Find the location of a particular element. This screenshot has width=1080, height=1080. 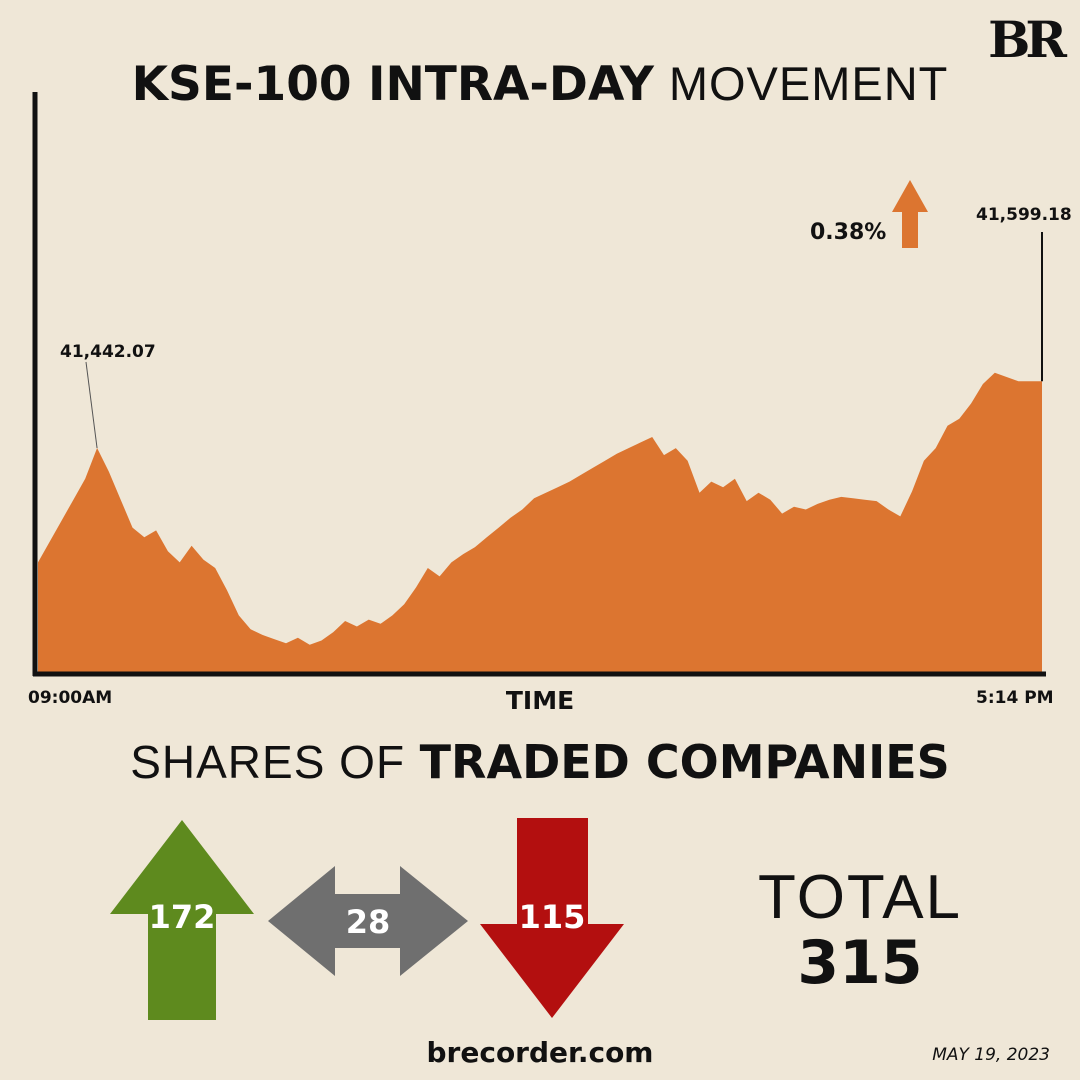

br-logo: BR is located at coordinates (1027, 39).